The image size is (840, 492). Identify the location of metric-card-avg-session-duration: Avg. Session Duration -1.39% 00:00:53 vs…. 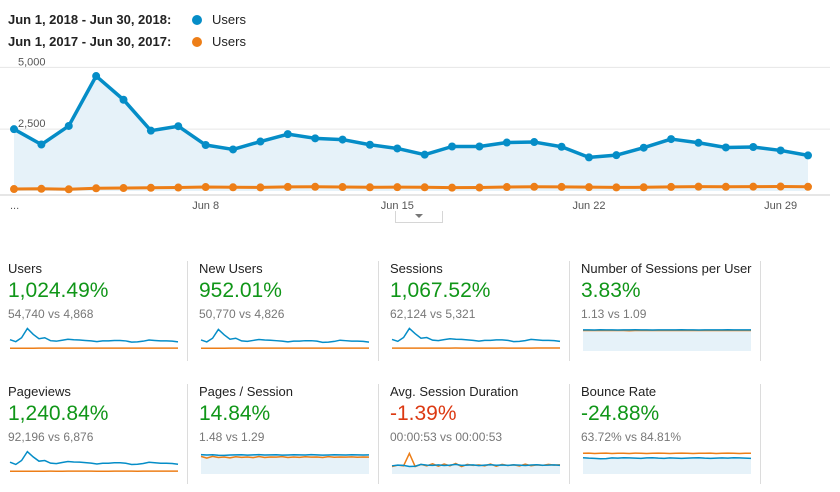
(480, 434).